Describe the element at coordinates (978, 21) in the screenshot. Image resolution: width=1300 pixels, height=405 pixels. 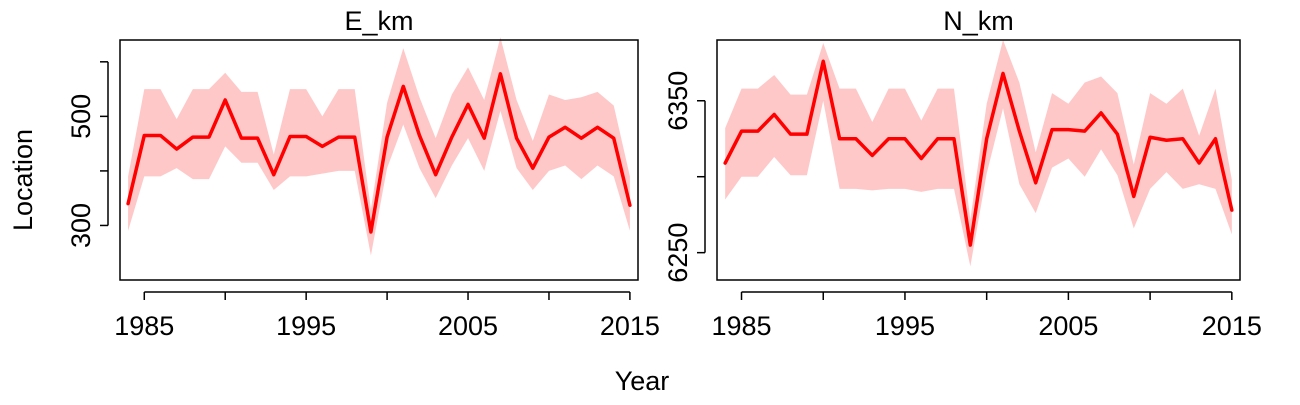
I see `panel-title: N_km` at that location.